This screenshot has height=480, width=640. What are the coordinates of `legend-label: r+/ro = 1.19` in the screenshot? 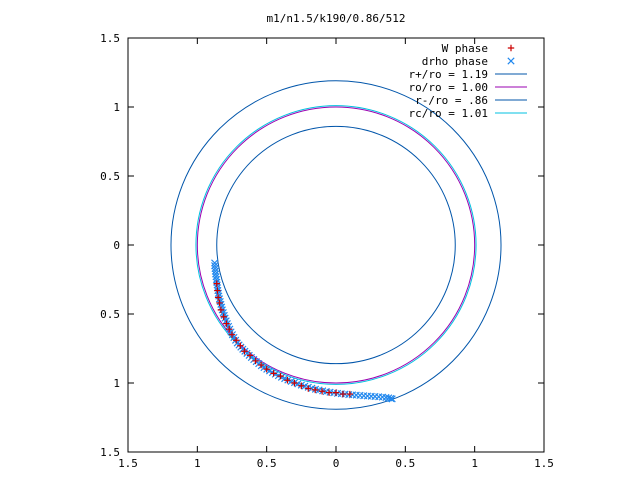 It's located at (448, 74).